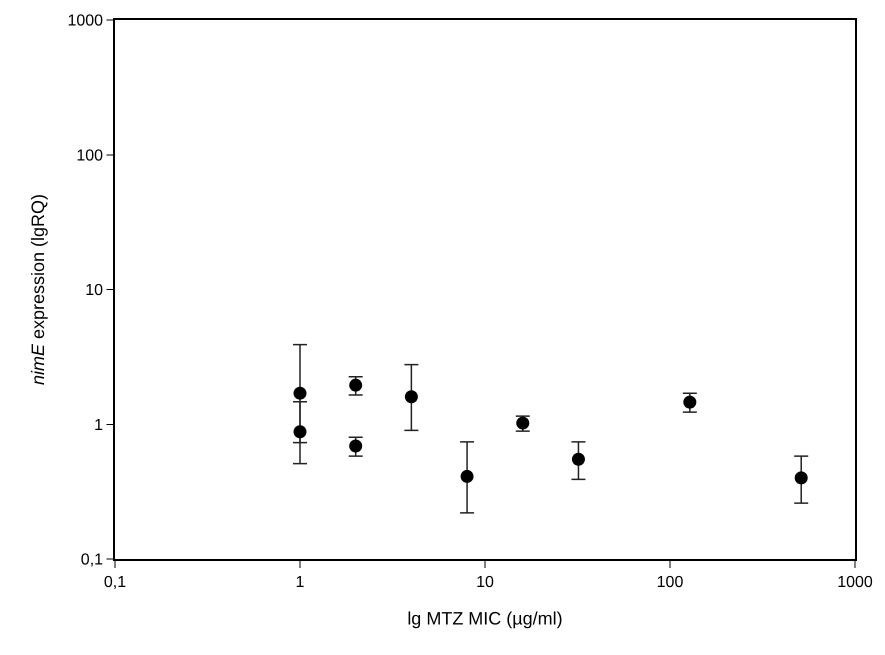 Image resolution: width=885 pixels, height=655 pixels. I want to click on x-tick-label: 10, so click(485, 582).